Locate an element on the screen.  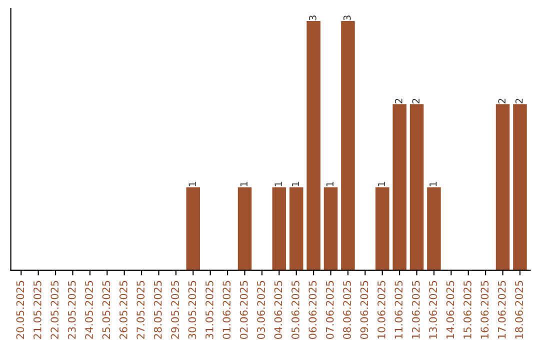
x-tick-label: 04.06.2025 is located at coordinates (278, 309).